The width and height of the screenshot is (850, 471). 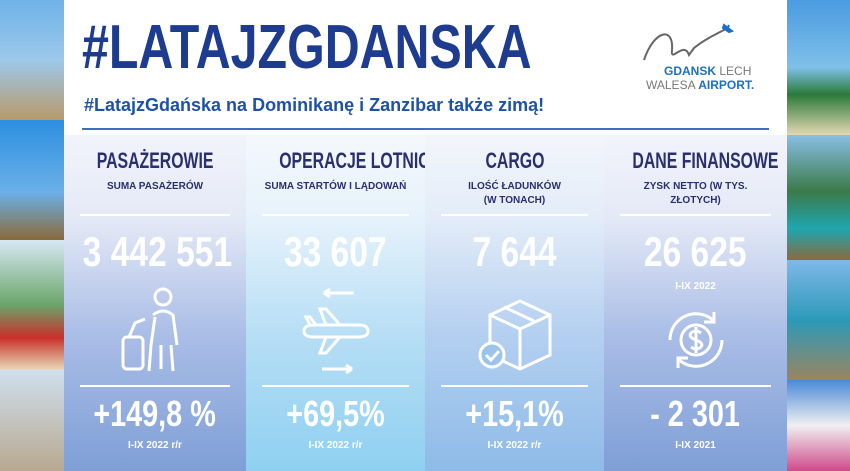 What do you see at coordinates (818, 67) in the screenshot?
I see `photo-palm-beach` at bounding box center [818, 67].